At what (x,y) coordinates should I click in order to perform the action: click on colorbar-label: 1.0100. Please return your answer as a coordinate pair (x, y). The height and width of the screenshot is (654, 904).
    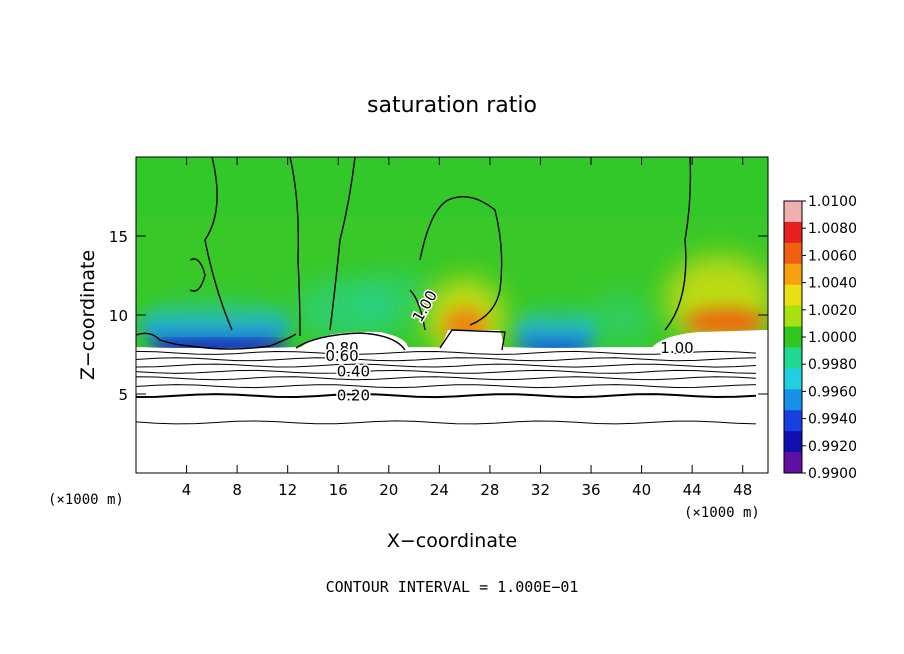
    Looking at the image, I should click on (832, 202).